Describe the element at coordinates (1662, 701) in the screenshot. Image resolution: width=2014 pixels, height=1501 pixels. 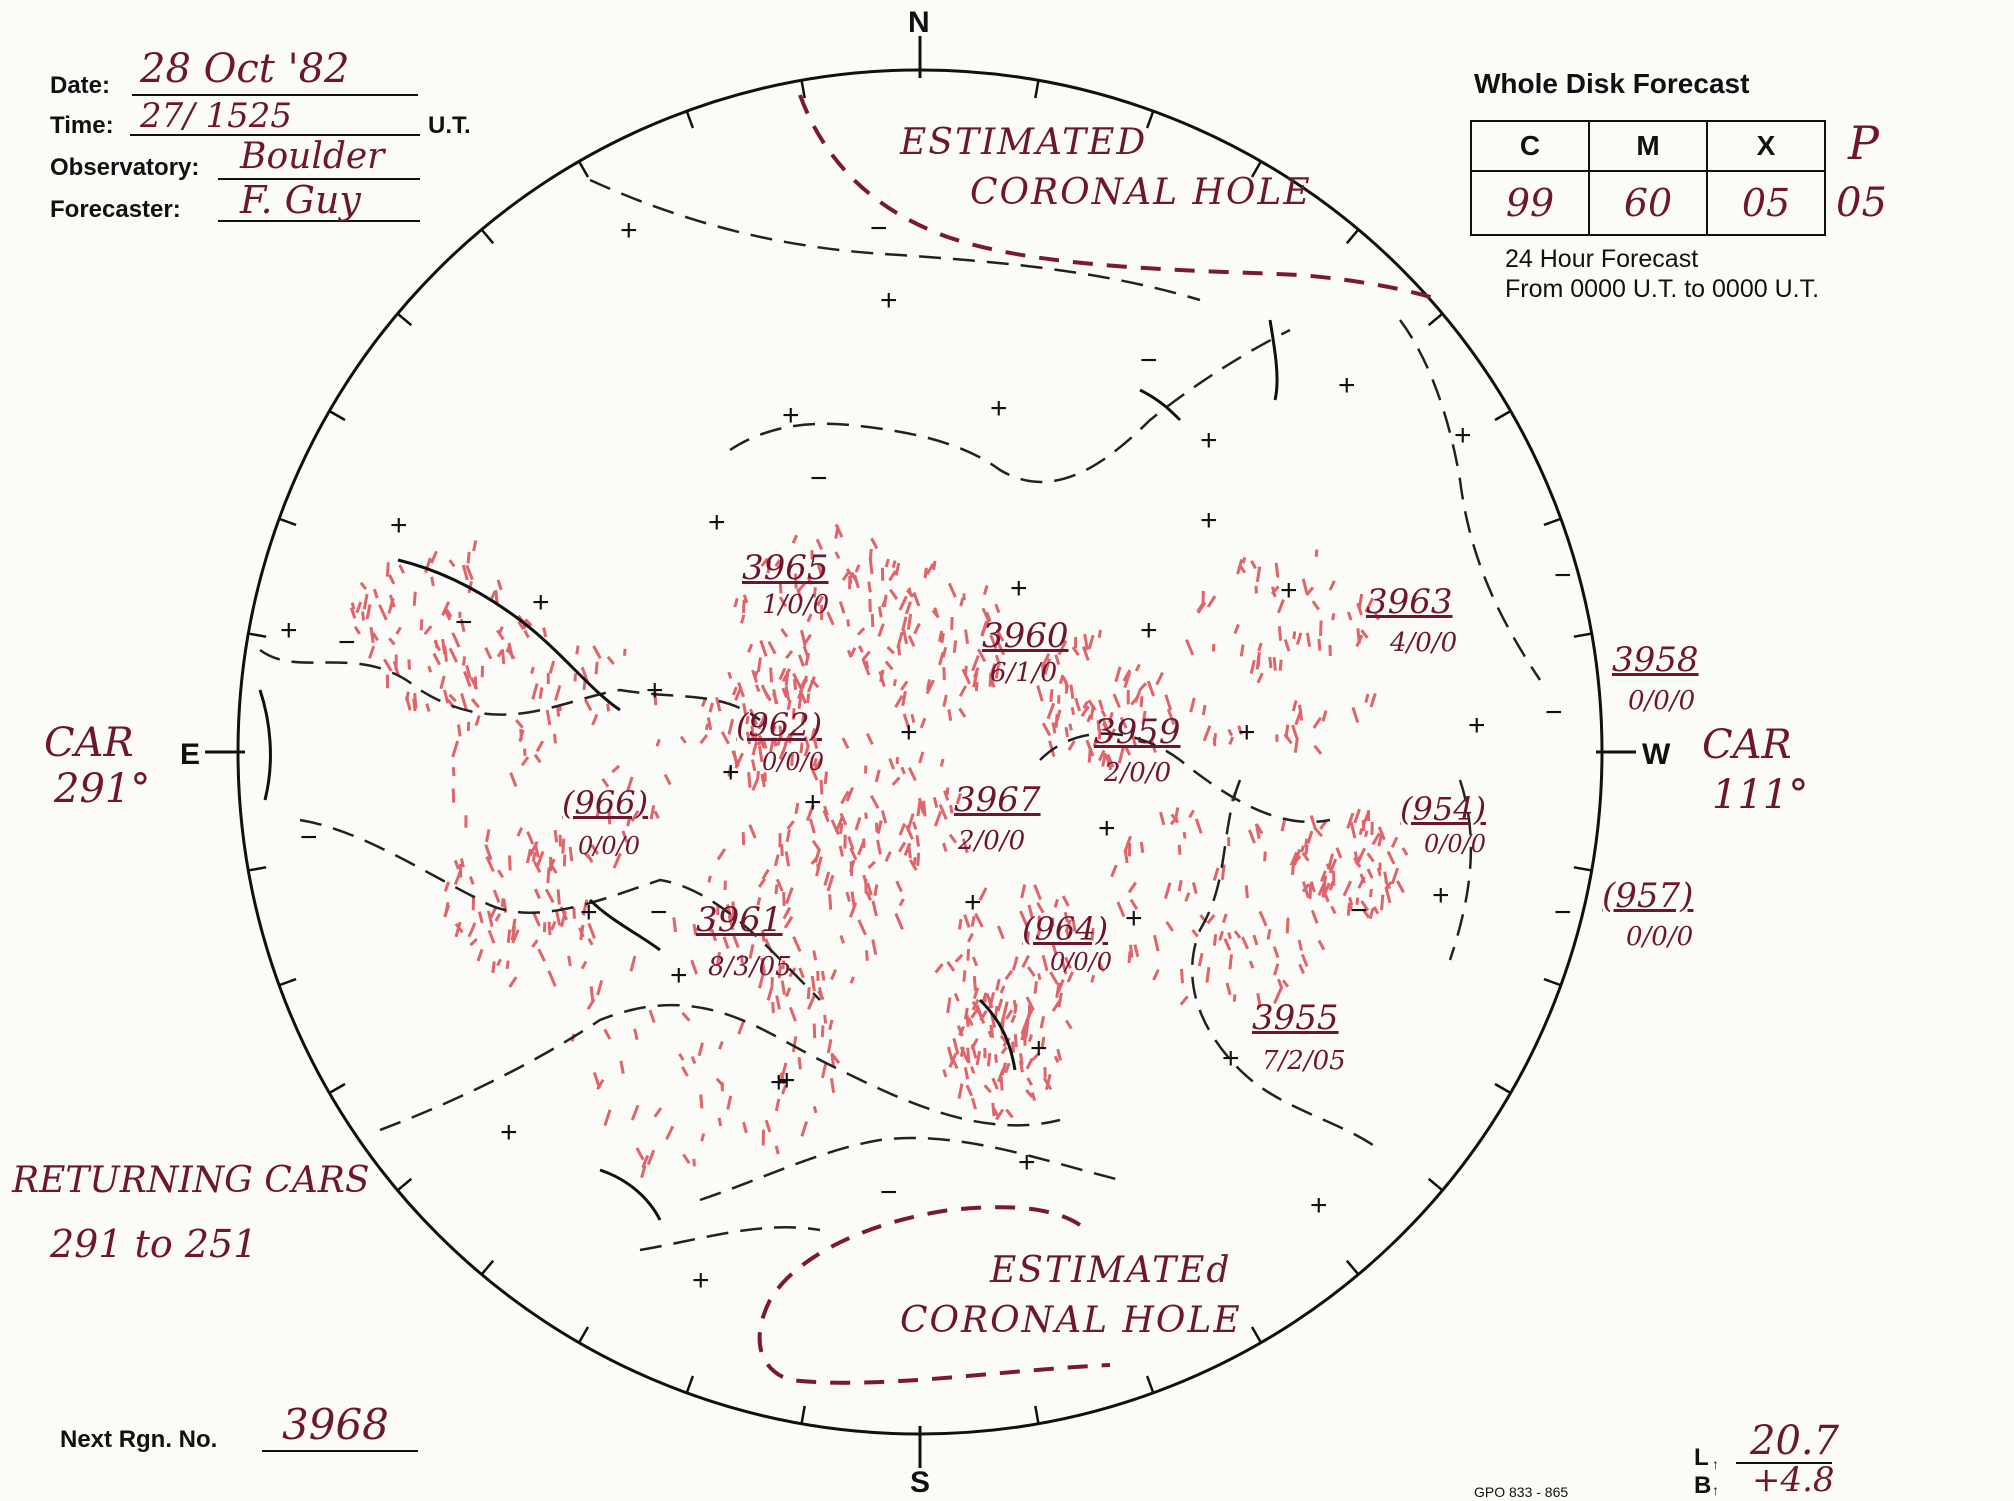
I see `region-3958-class: 0/0/0` at that location.